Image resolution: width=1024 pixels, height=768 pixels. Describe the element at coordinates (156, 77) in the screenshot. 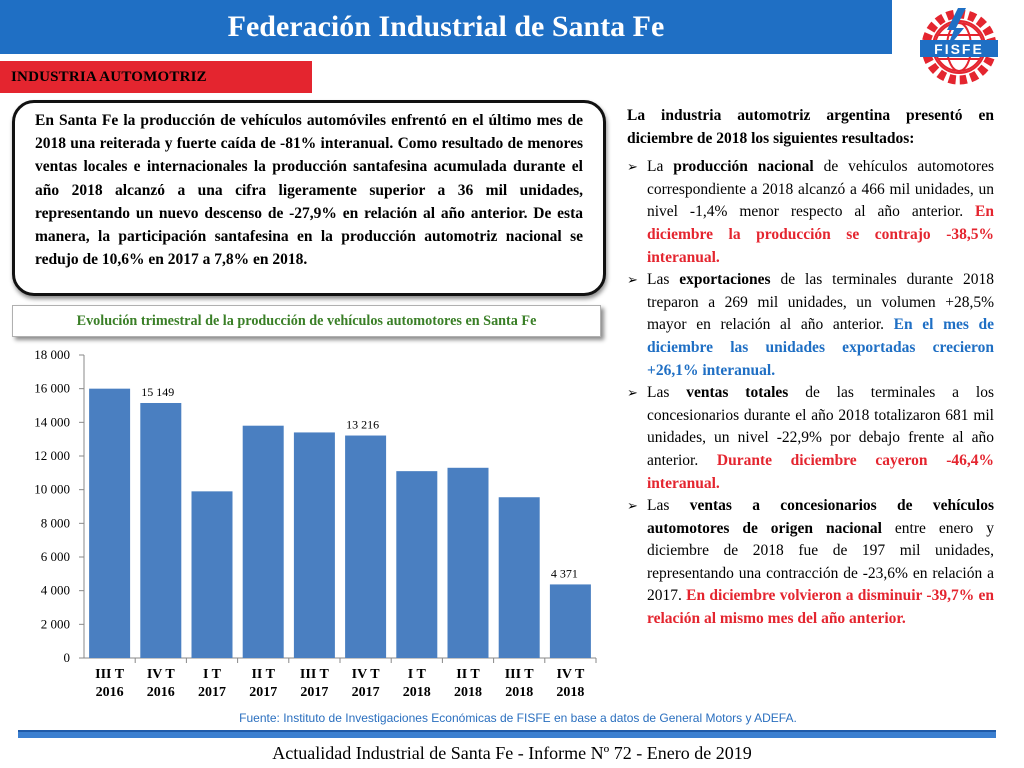

I see `section-tag: INDUSTRIA AUTOMOTRIZ` at that location.